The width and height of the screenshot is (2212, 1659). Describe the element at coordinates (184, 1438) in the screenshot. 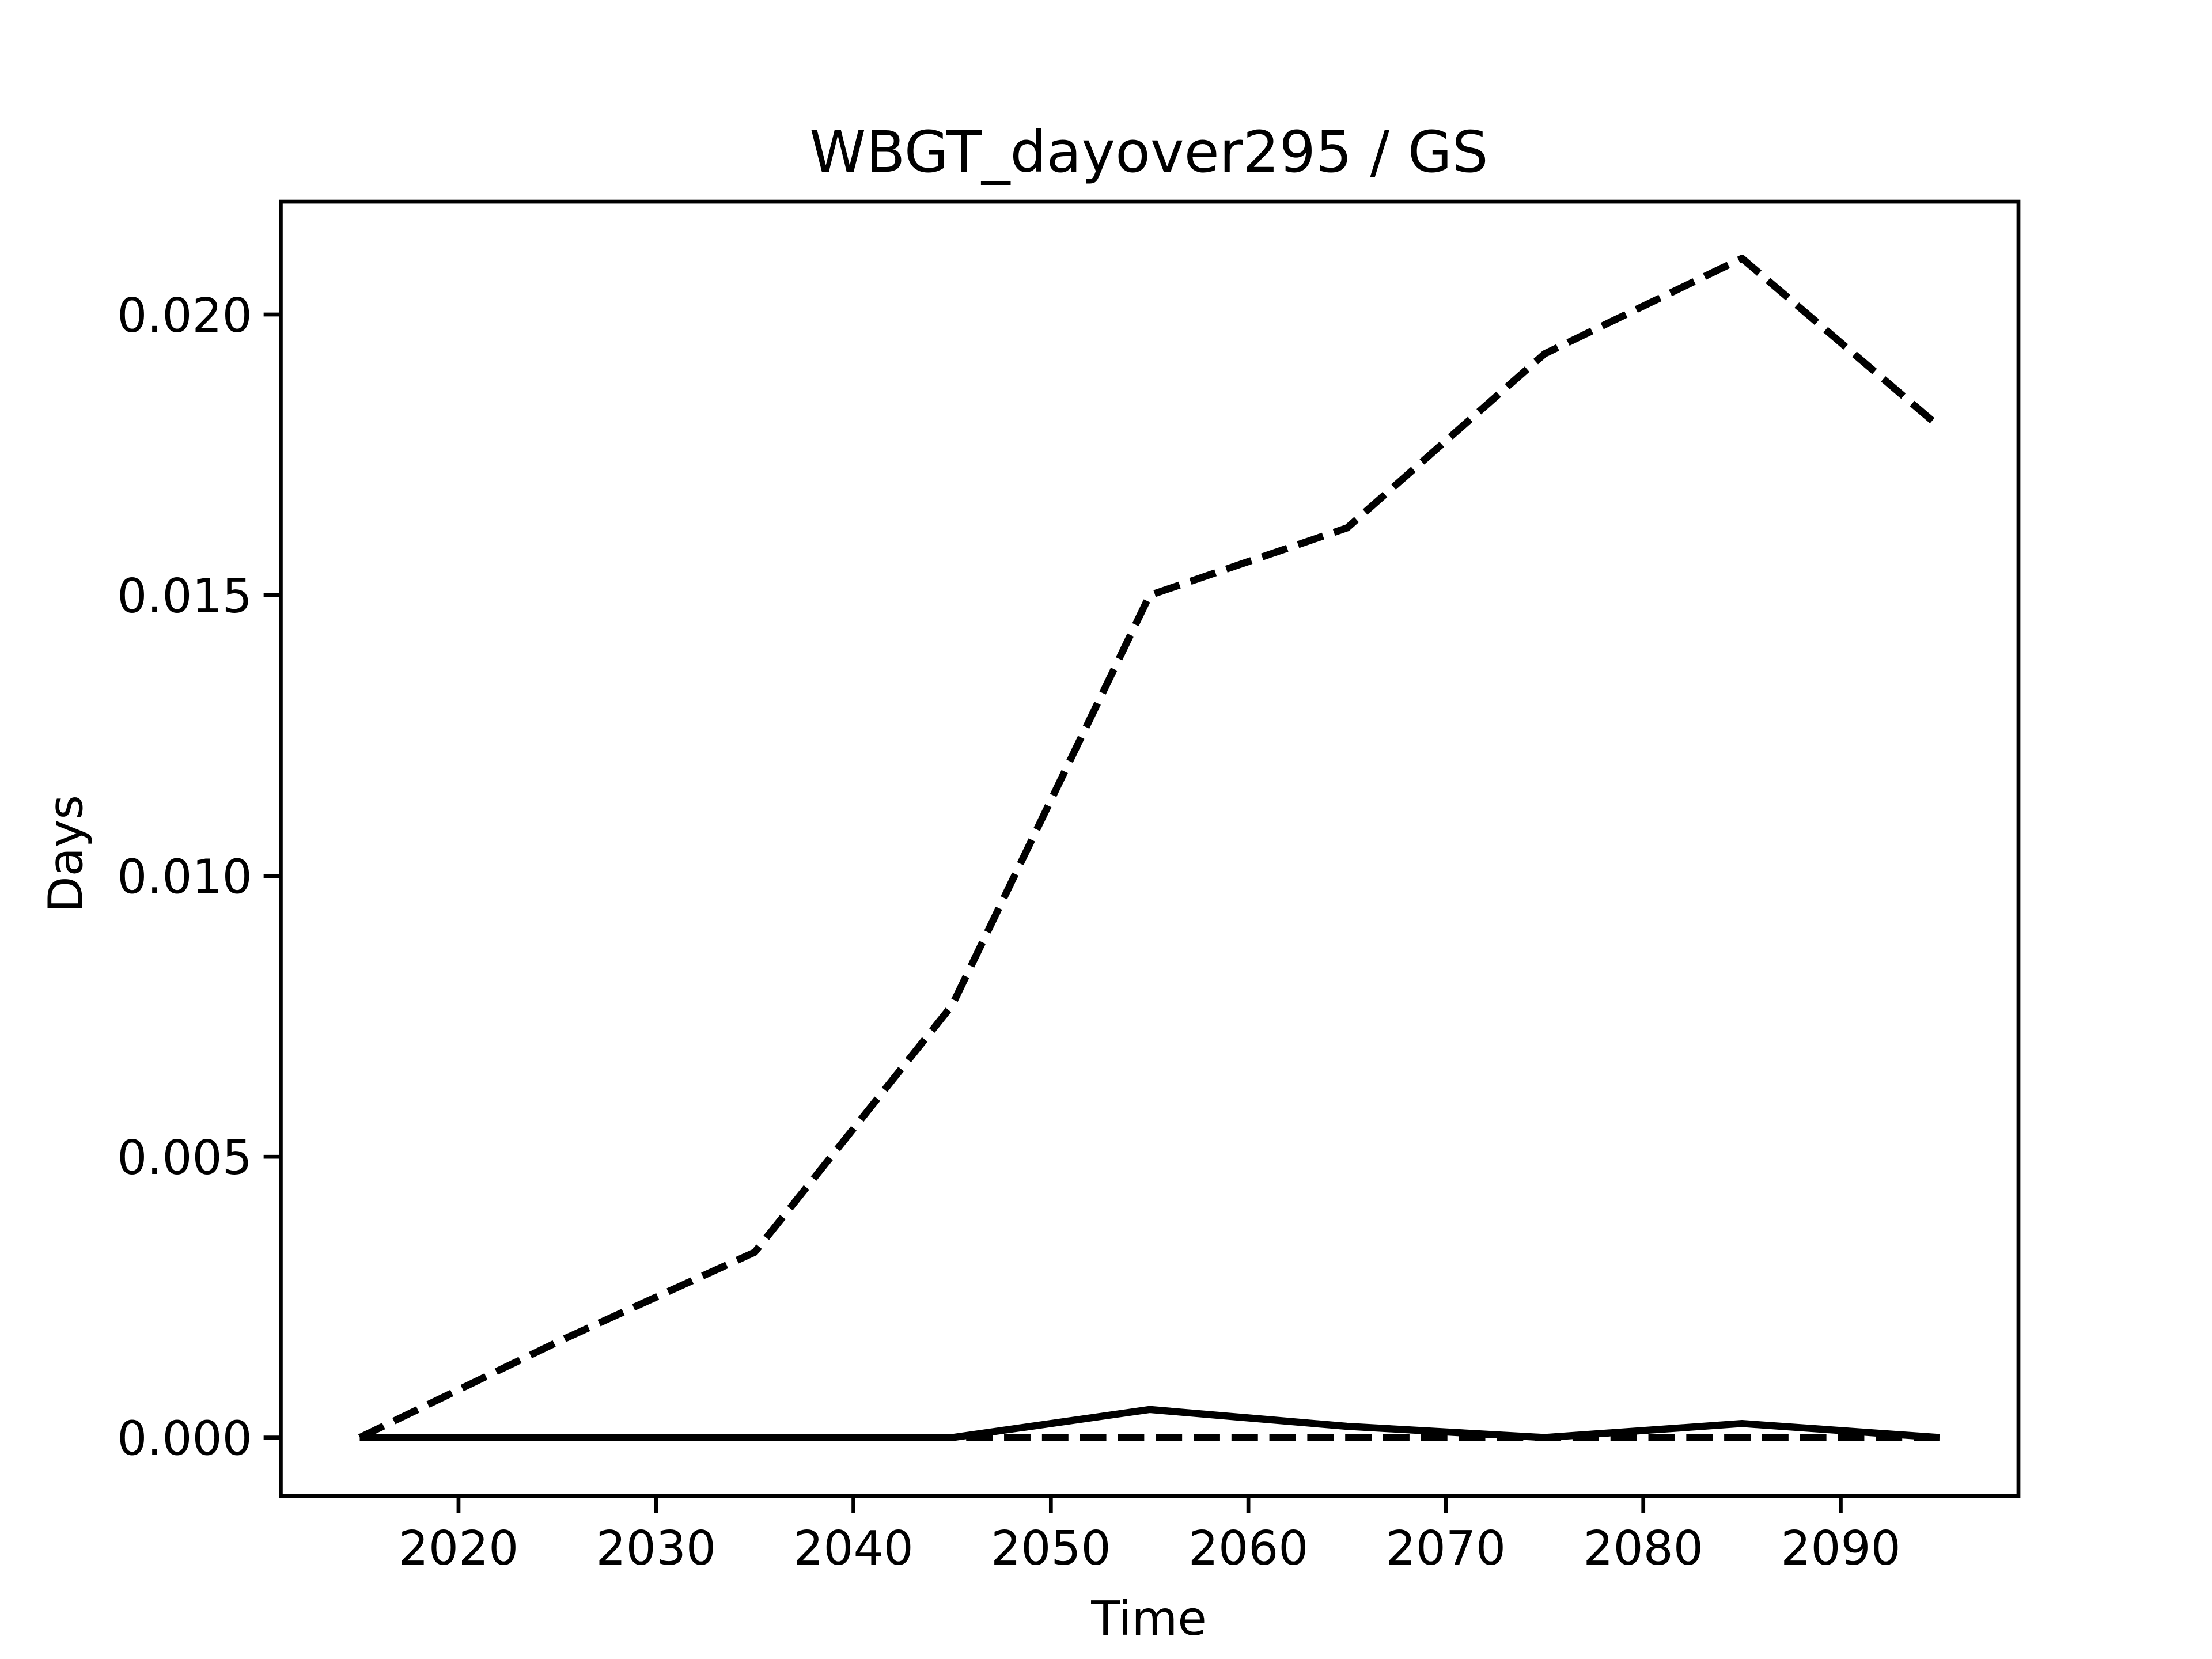

I see `y-tick-label: 0.000` at that location.